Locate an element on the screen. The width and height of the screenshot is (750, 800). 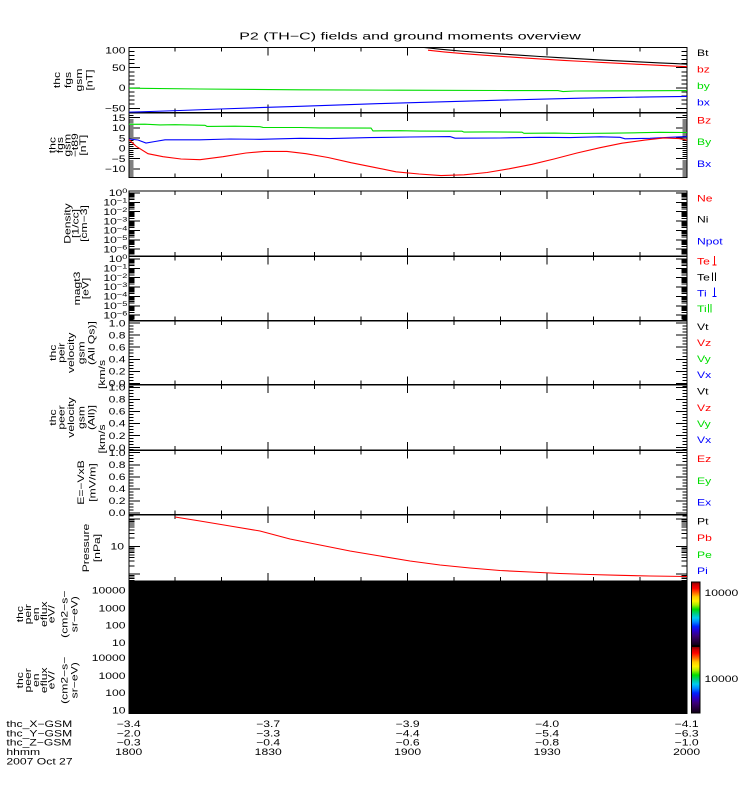
svg-text: 2000 is located at coordinates (686, 752).